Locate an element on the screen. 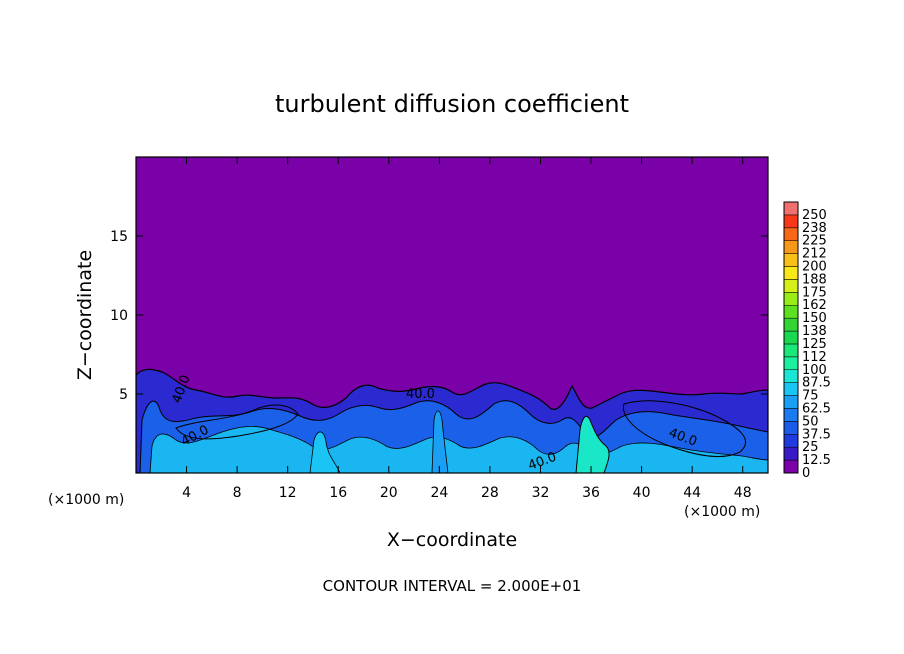  colorbar-label: 25 is located at coordinates (810, 447).